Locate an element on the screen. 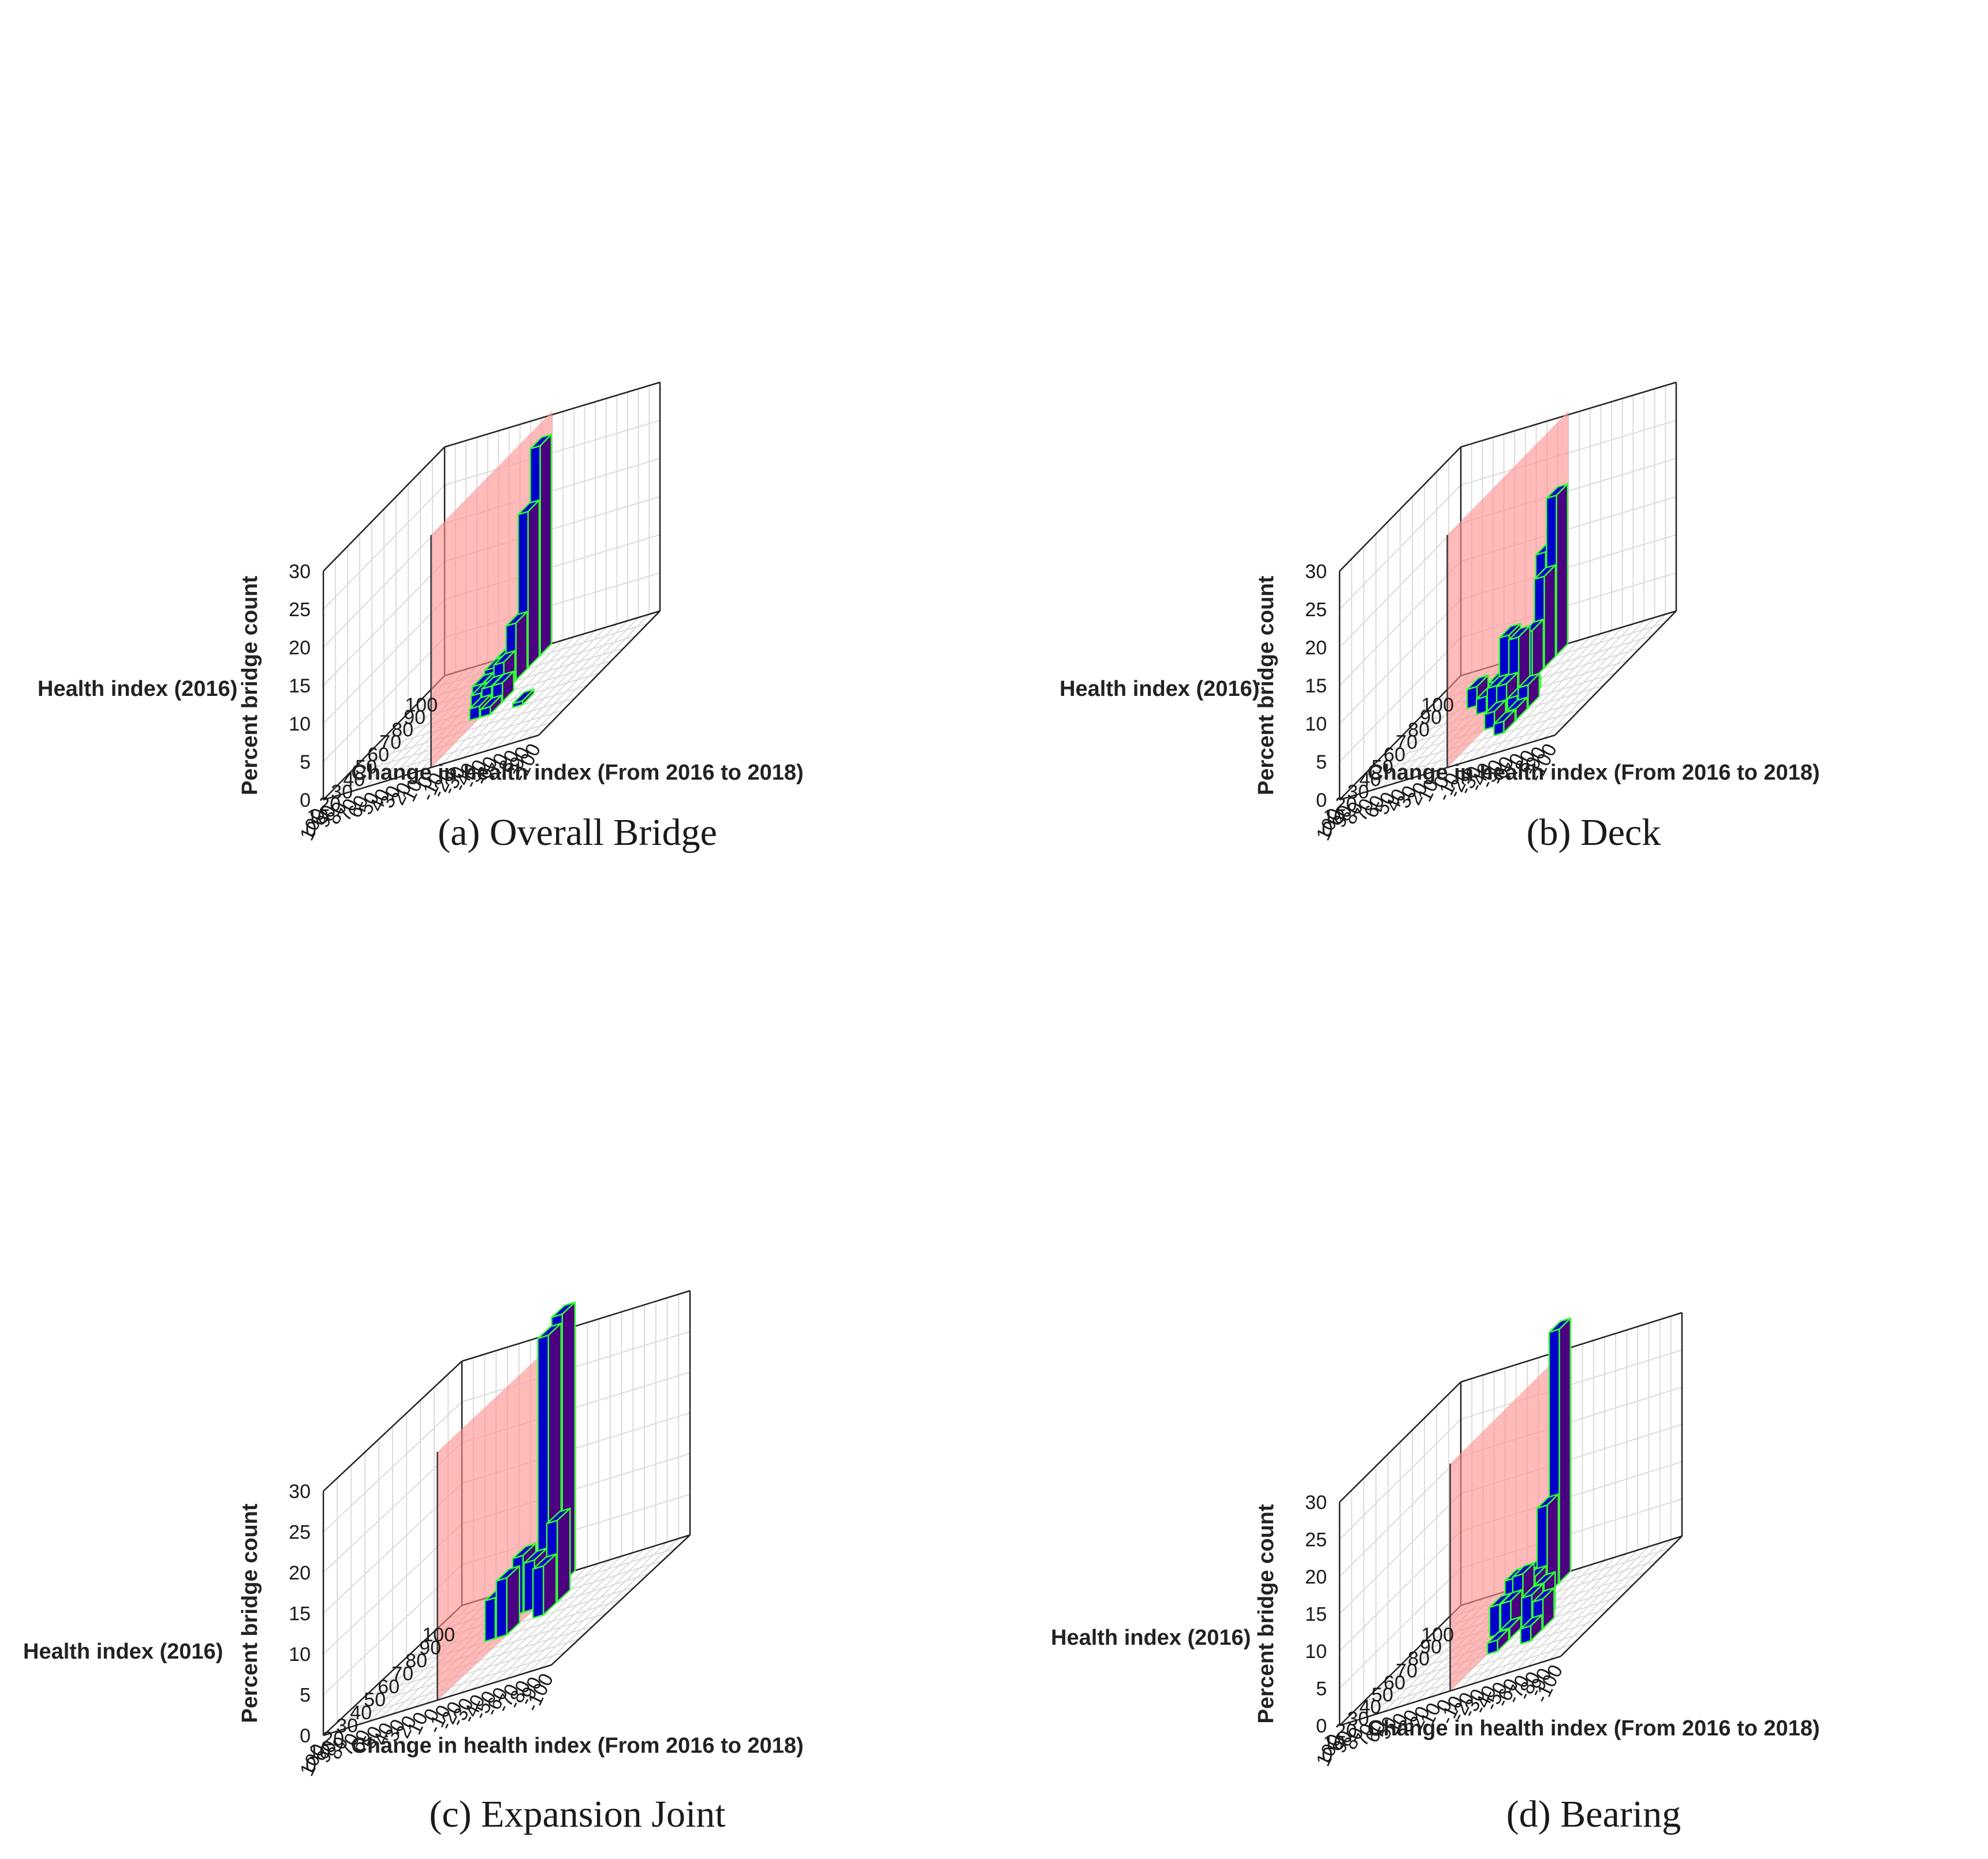 Image resolution: width=1988 pixels, height=1859 pixels. panel-caption: (a) Overall Bridge is located at coordinates (577, 832).